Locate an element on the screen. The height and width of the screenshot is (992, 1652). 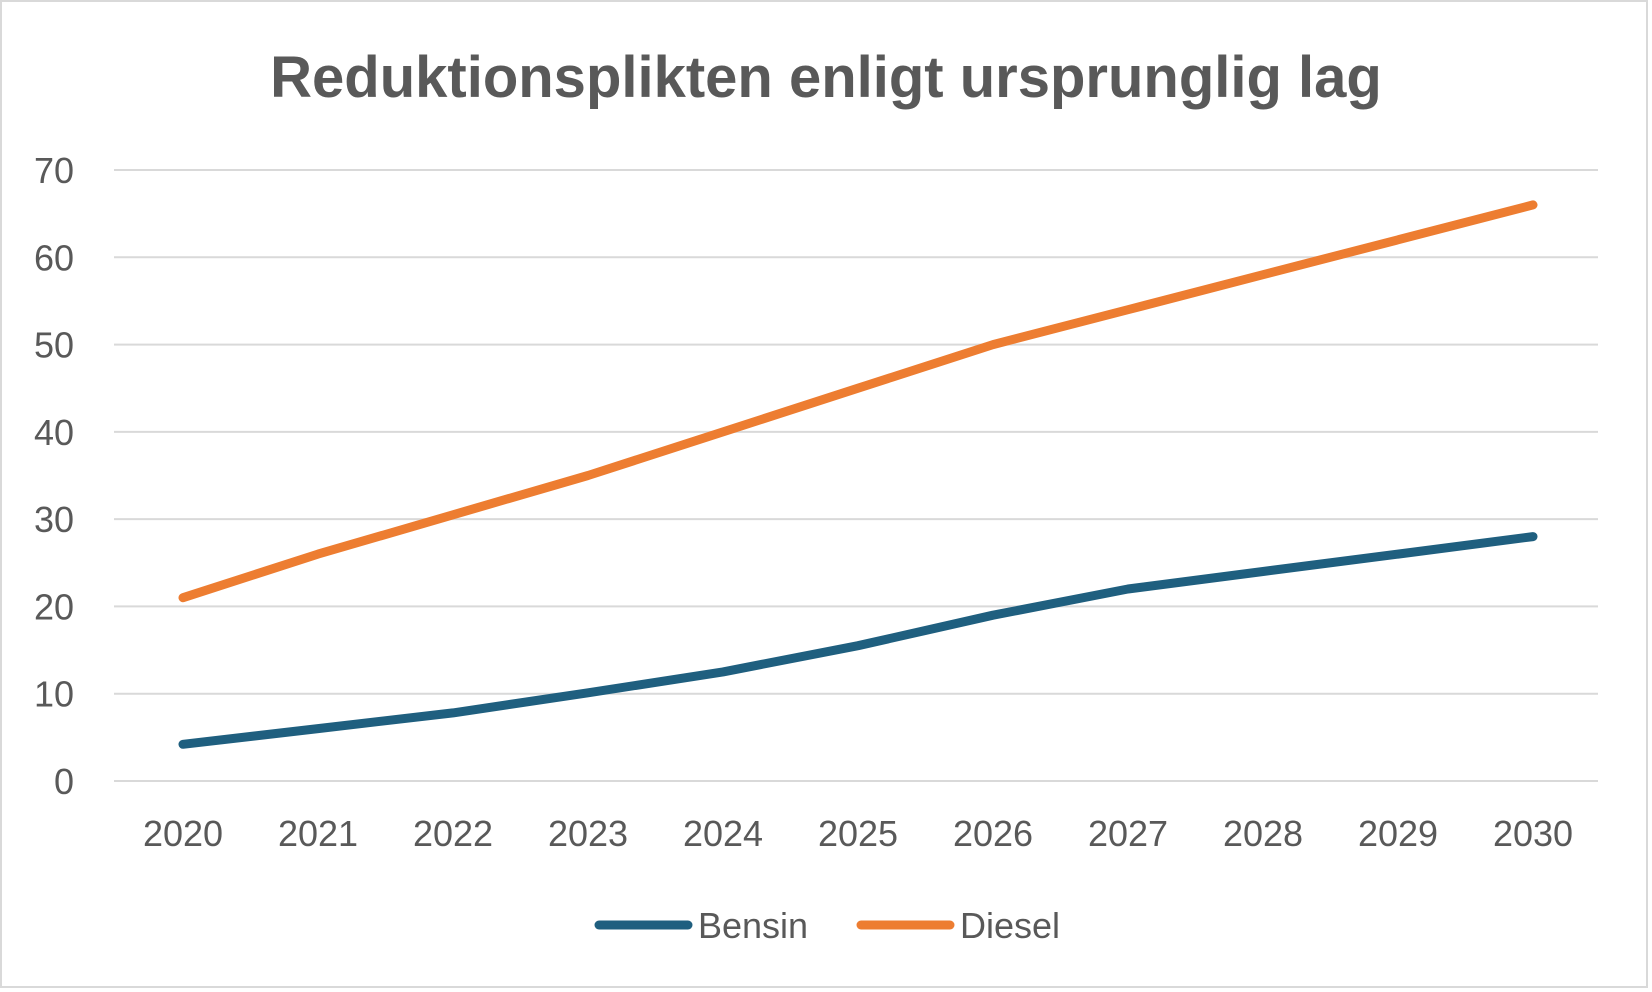
x-tick-label: 2020 is located at coordinates (183, 833).